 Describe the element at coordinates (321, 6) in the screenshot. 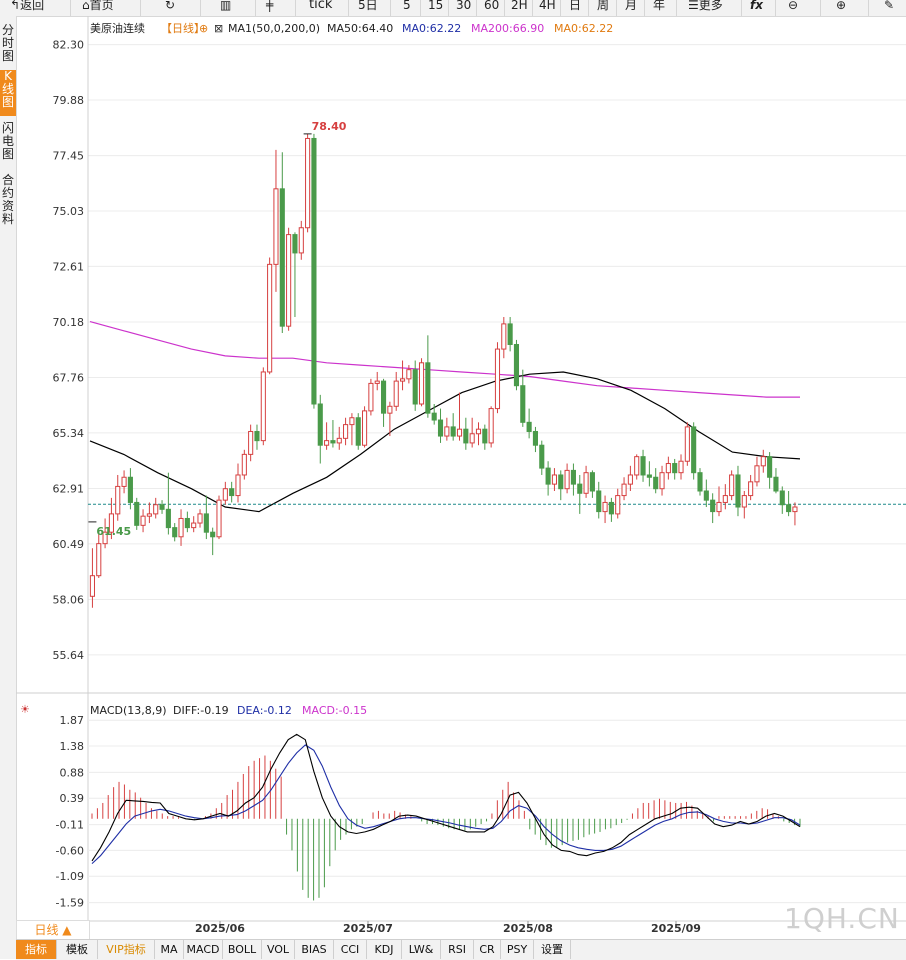

I see `tick-button: tick` at that location.